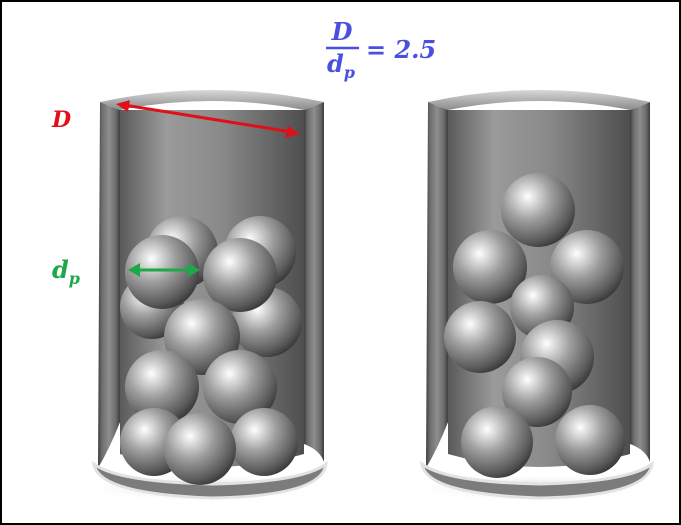  Describe the element at coordinates (341, 65) in the screenshot. I see `formula-denominator: dp` at that location.